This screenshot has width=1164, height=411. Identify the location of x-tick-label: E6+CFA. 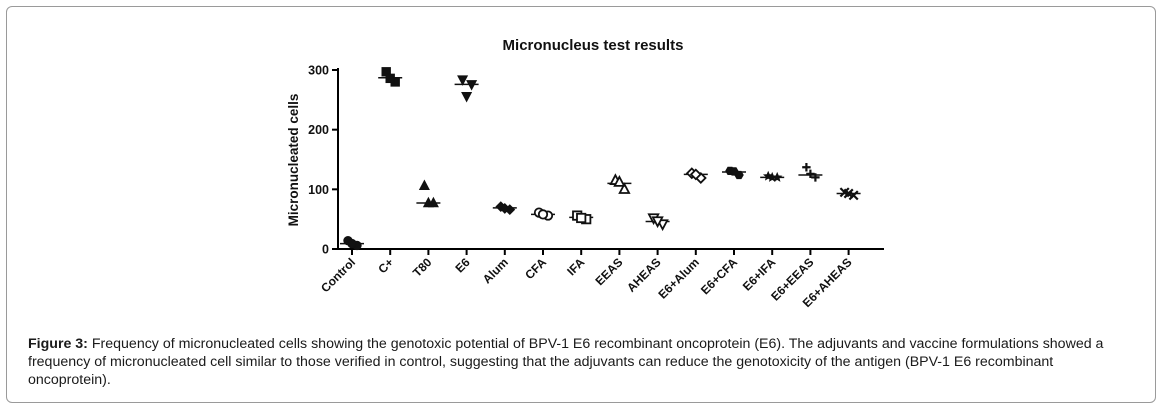
(719, 276).